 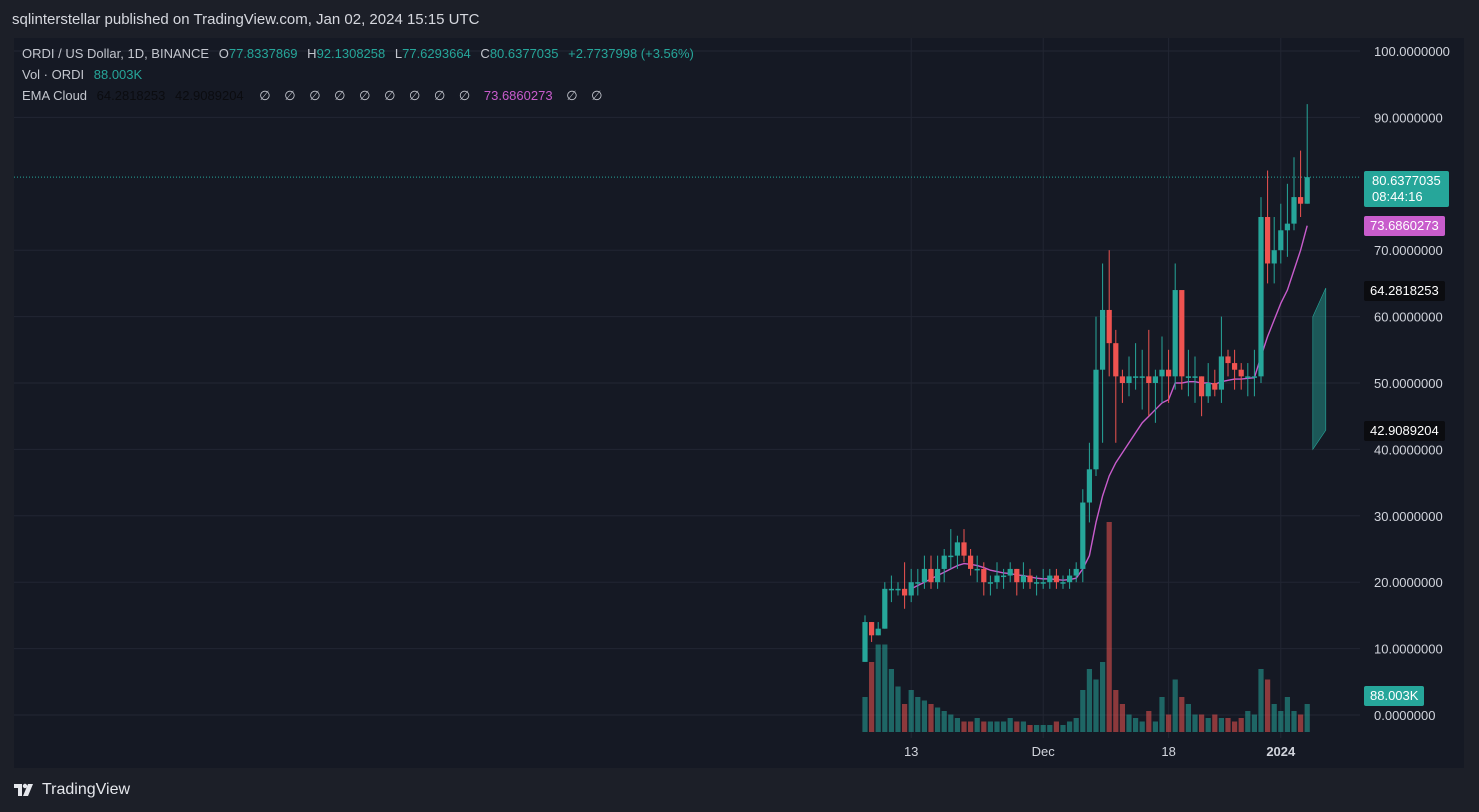 I want to click on legend-empty-3: ∅, so click(x=315, y=95).